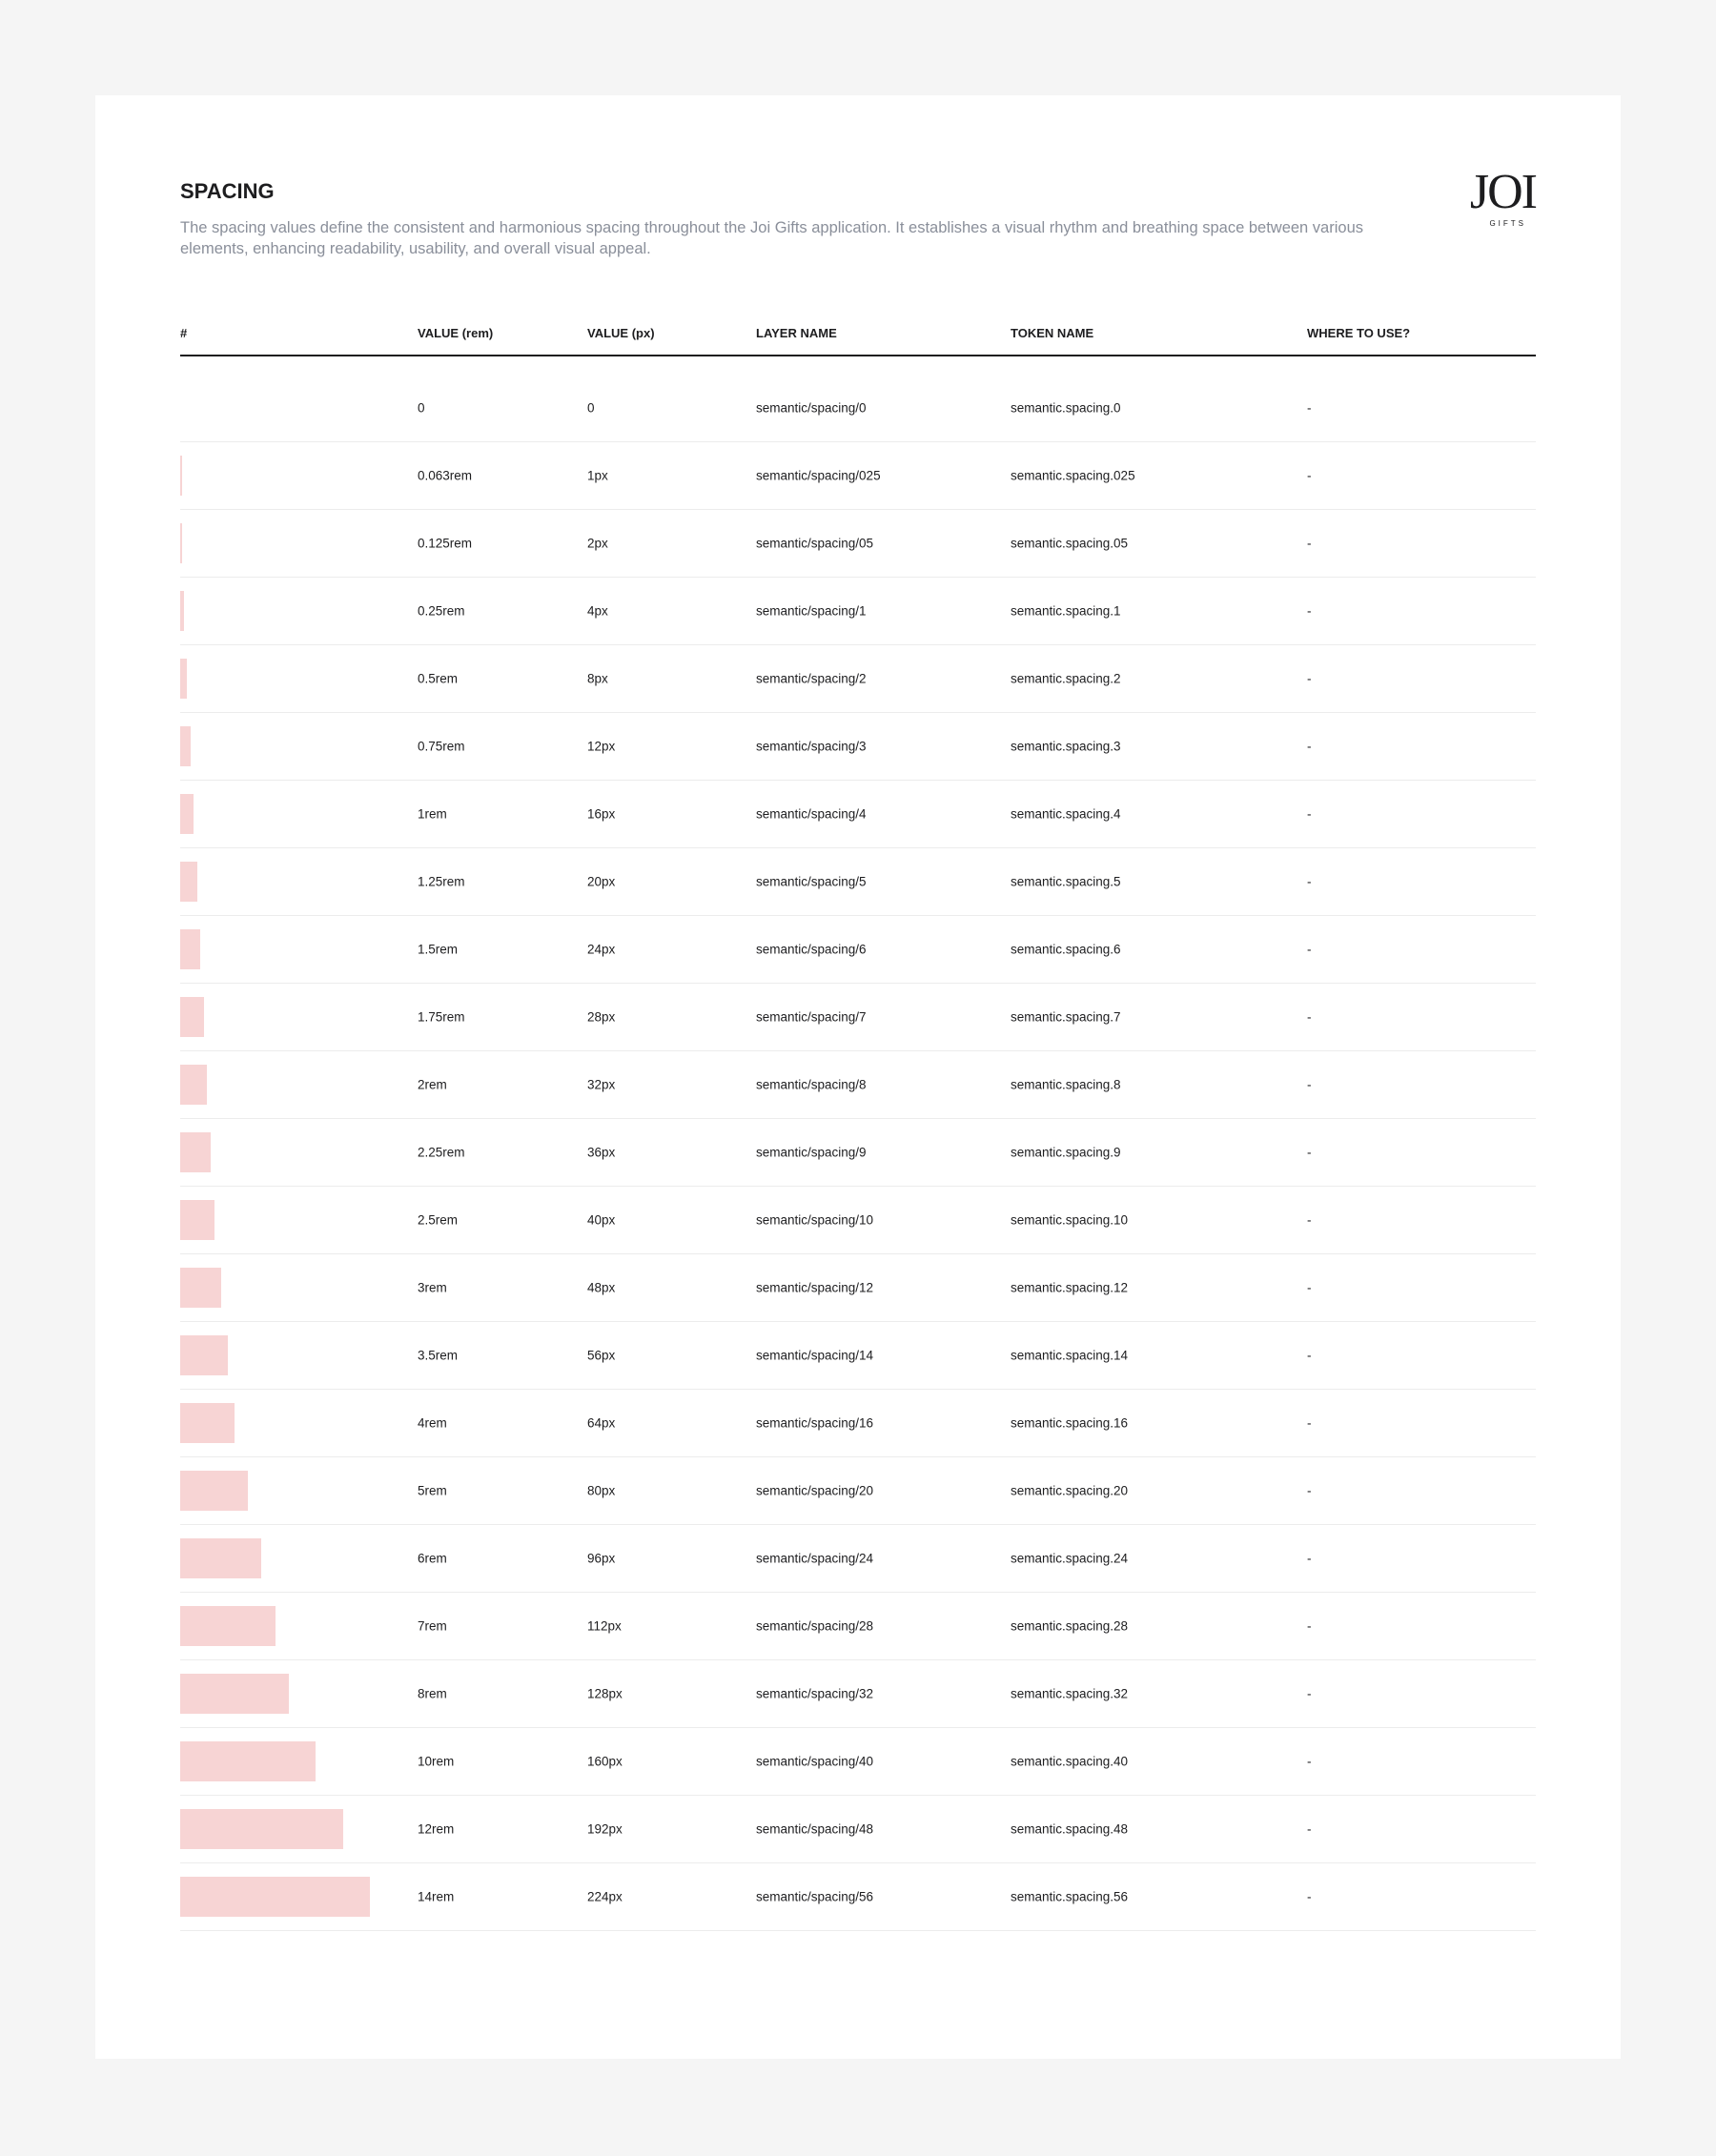 The image size is (1716, 2156). Describe the element at coordinates (811, 611) in the screenshot. I see `table-cell: semantic/spacing/1` at that location.